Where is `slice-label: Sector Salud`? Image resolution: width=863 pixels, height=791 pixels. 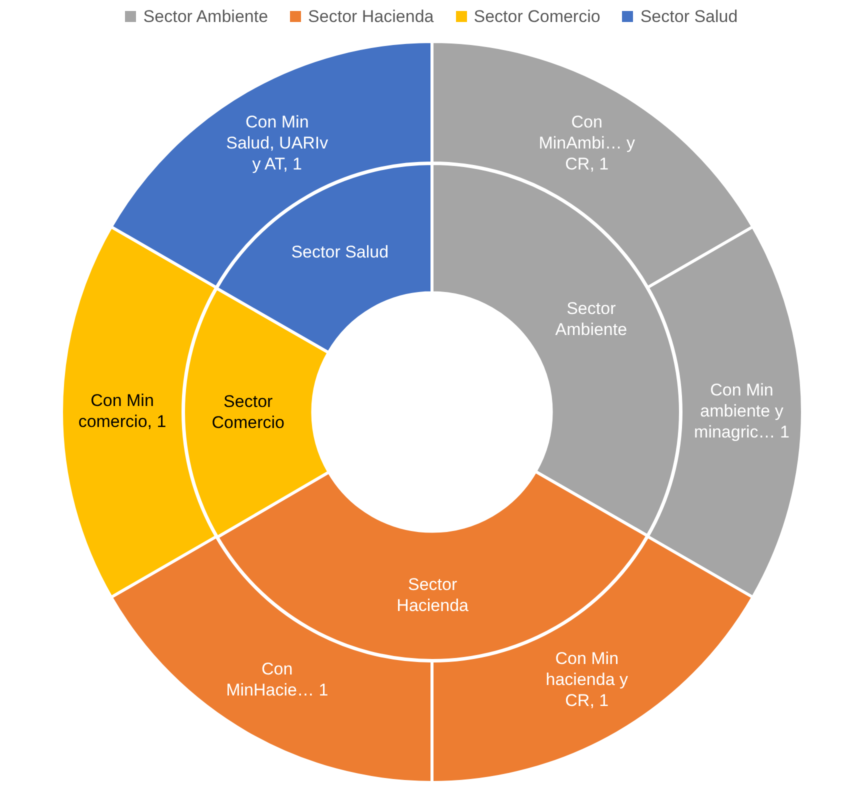 slice-label: Sector Salud is located at coordinates (339, 252).